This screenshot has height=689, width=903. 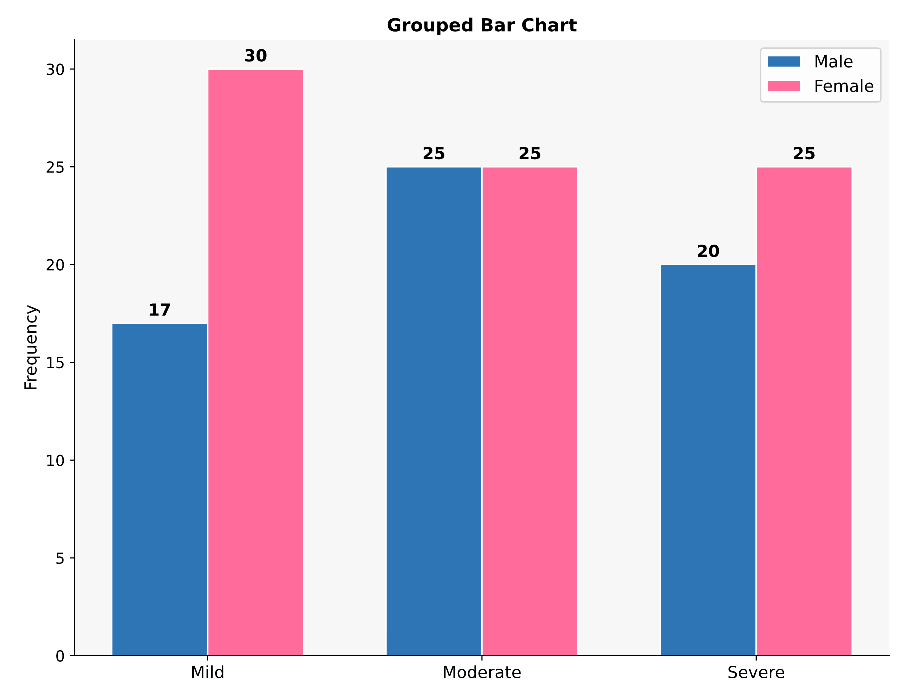 What do you see at coordinates (756, 672) in the screenshot?
I see `x-tick-label: Severe` at bounding box center [756, 672].